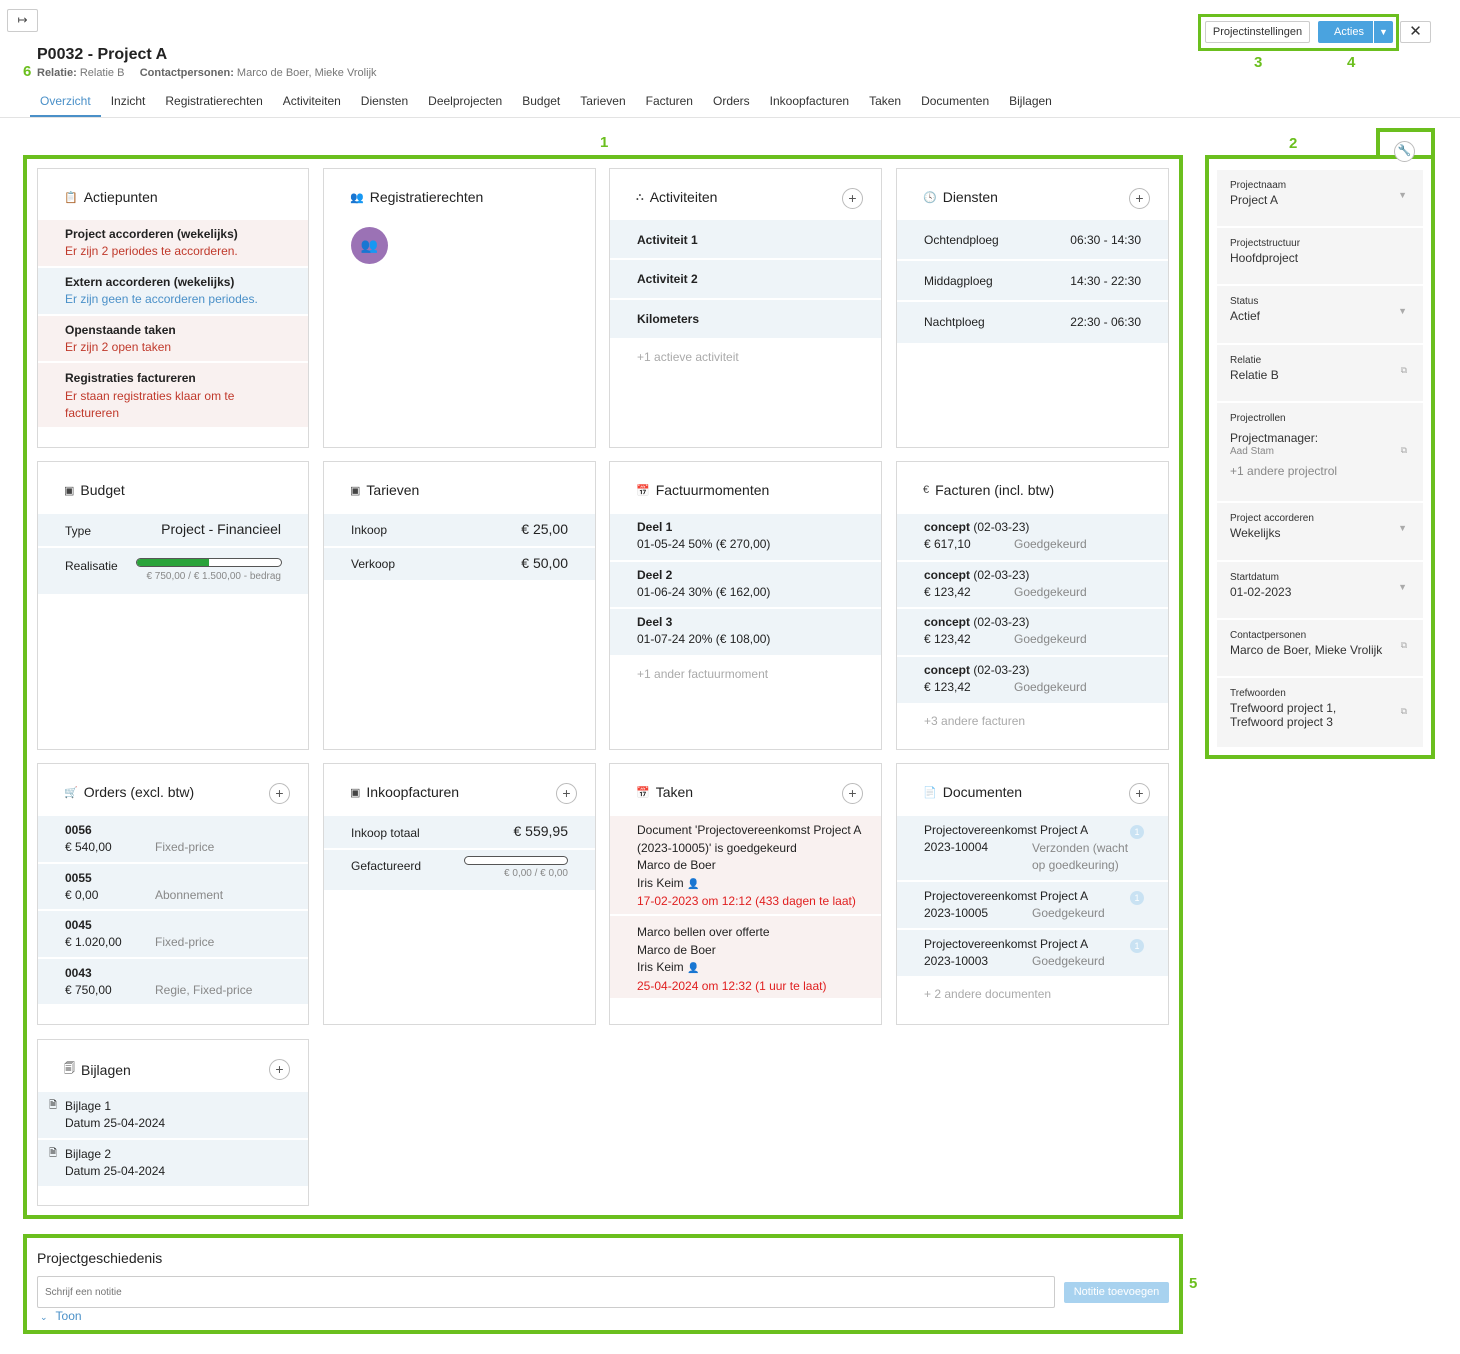 This screenshot has height=1354, width=1460. I want to click on add-service-button: +, so click(1139, 198).